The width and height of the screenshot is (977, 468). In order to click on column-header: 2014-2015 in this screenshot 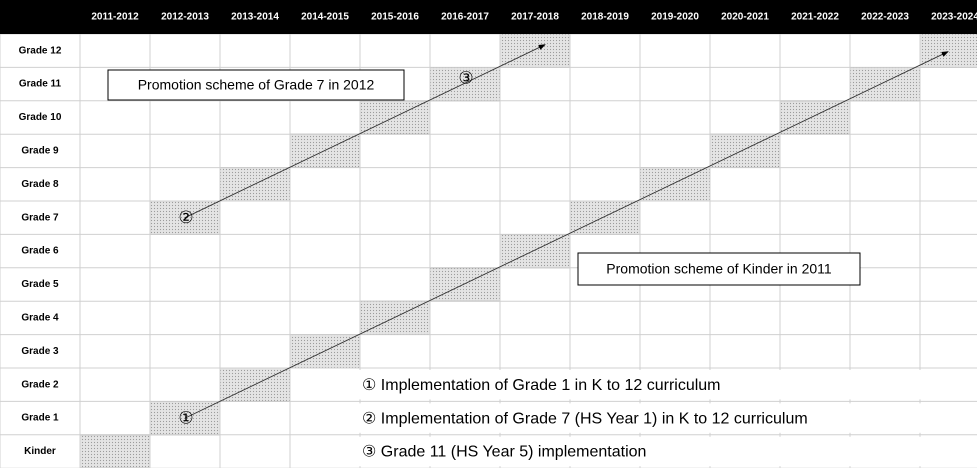, I will do `click(325, 17)`.